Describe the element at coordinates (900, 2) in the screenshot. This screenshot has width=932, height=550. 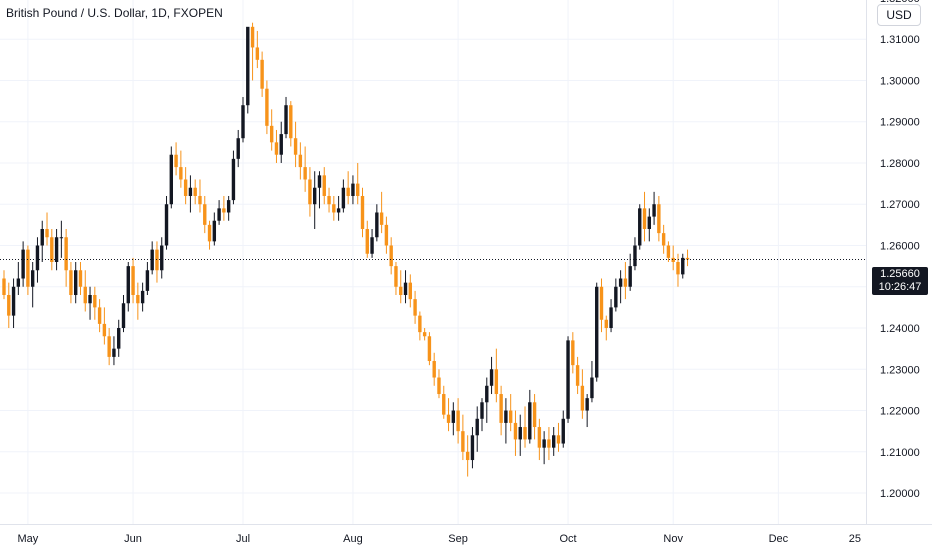
I see `y-tick-label: 1.32000` at that location.